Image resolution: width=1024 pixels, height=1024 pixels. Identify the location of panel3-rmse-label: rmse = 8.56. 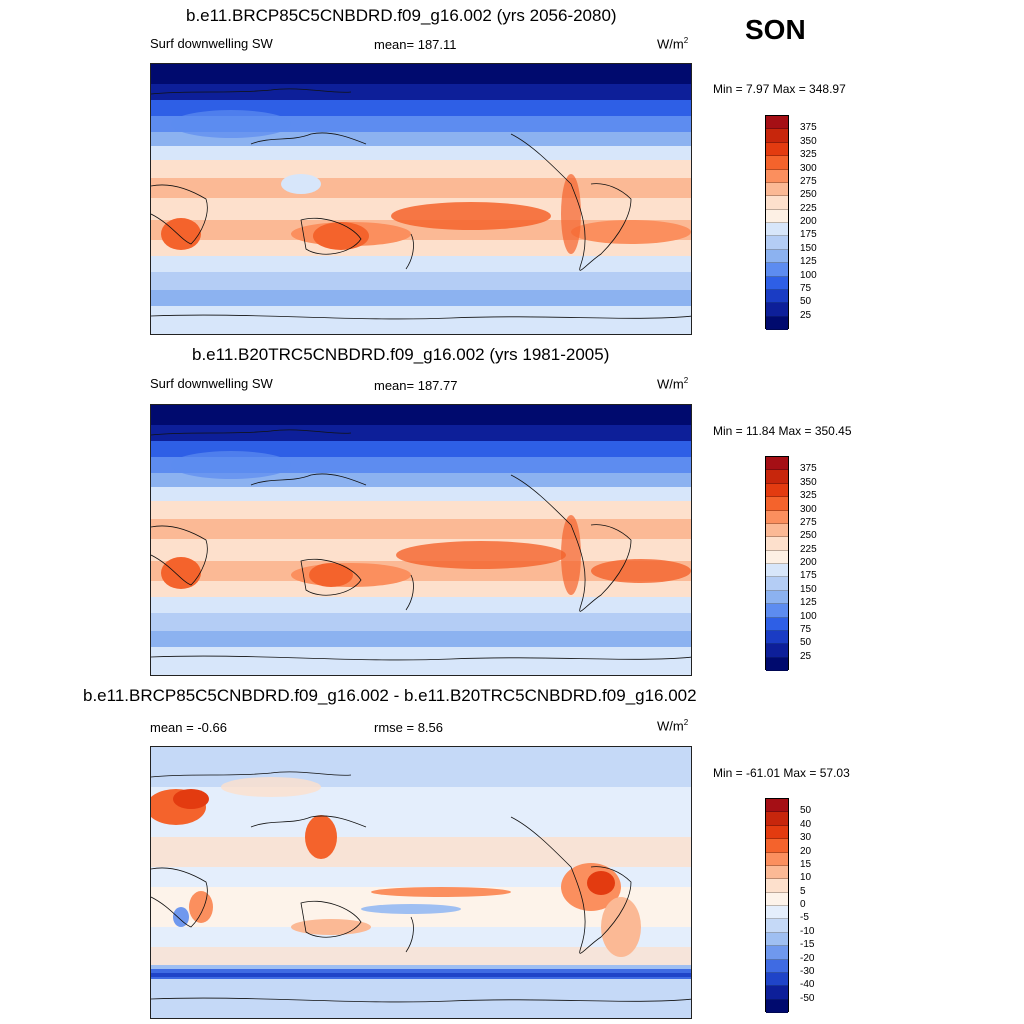
(409, 727).